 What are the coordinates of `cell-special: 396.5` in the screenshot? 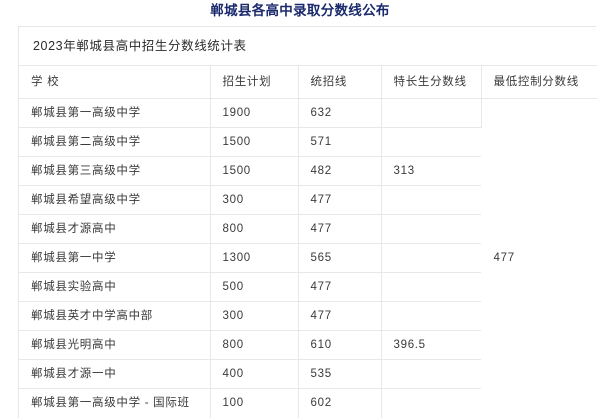 It's located at (431, 345).